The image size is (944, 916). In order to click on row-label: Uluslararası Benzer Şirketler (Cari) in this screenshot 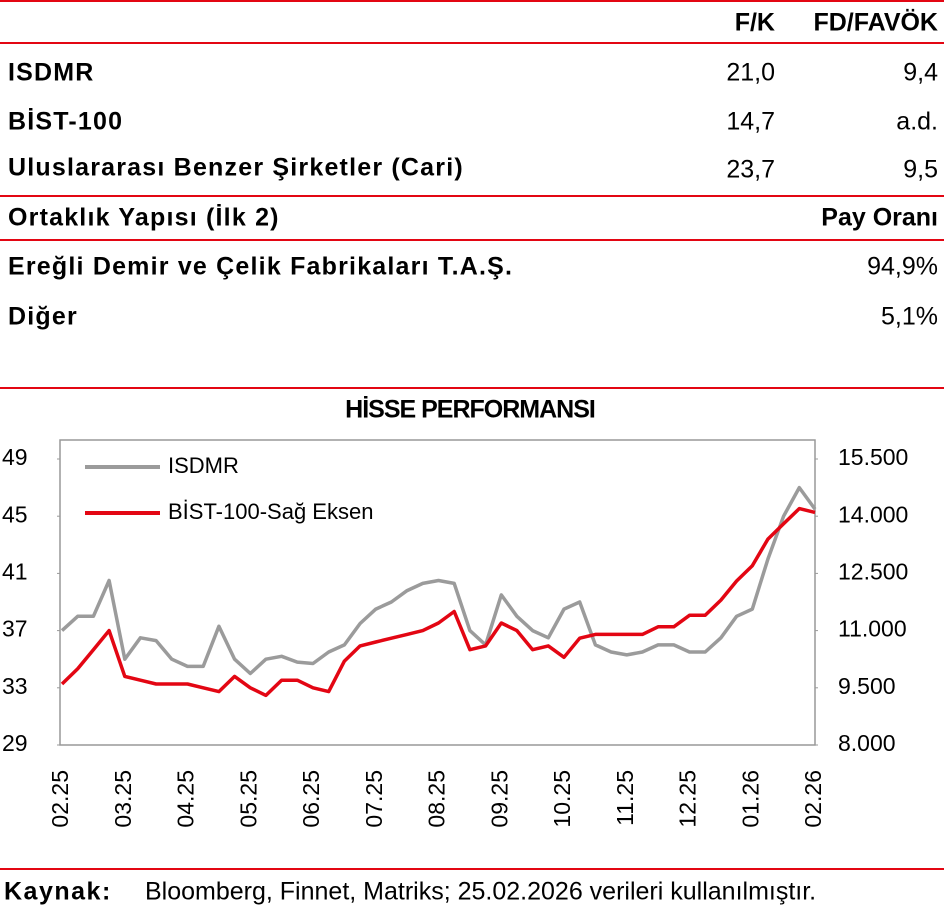, I will do `click(236, 168)`.